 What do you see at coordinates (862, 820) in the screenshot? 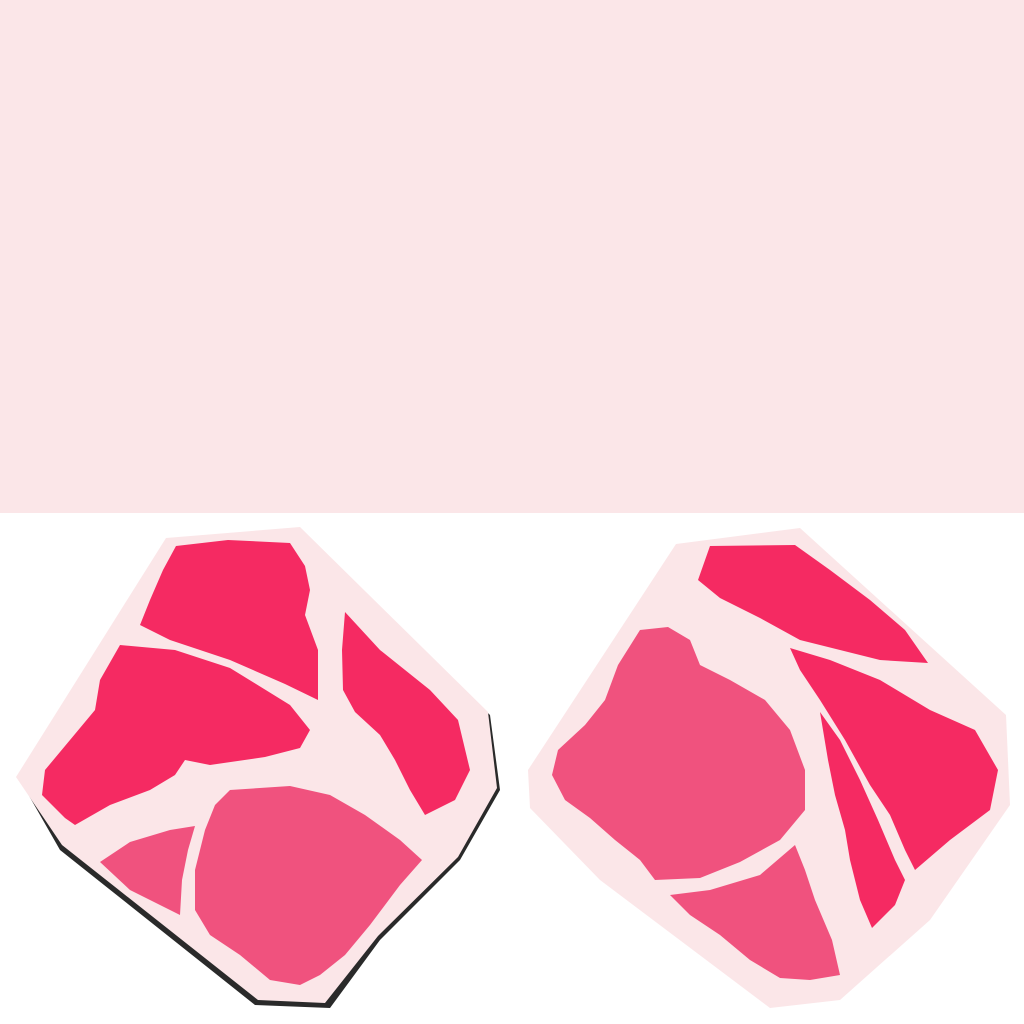
I see `right-facet-strip` at bounding box center [862, 820].